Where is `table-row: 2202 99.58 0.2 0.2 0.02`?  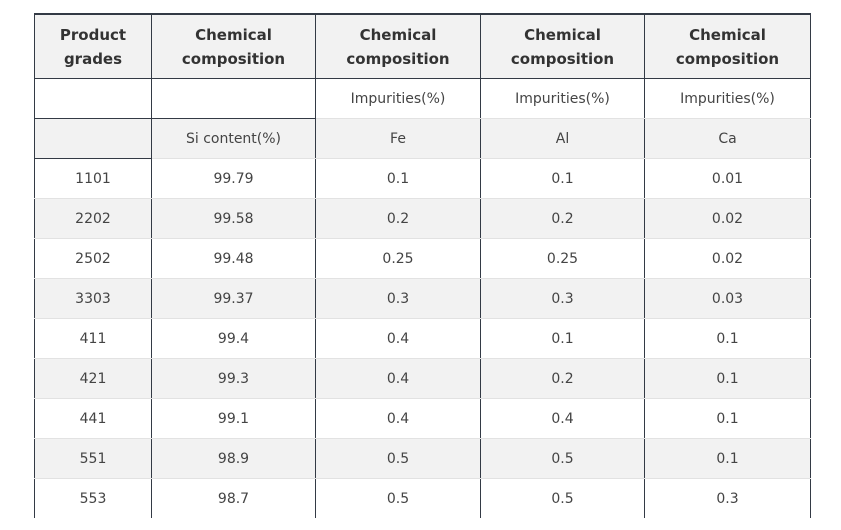
table-row: 2202 99.58 0.2 0.2 0.02 is located at coordinates (422, 218).